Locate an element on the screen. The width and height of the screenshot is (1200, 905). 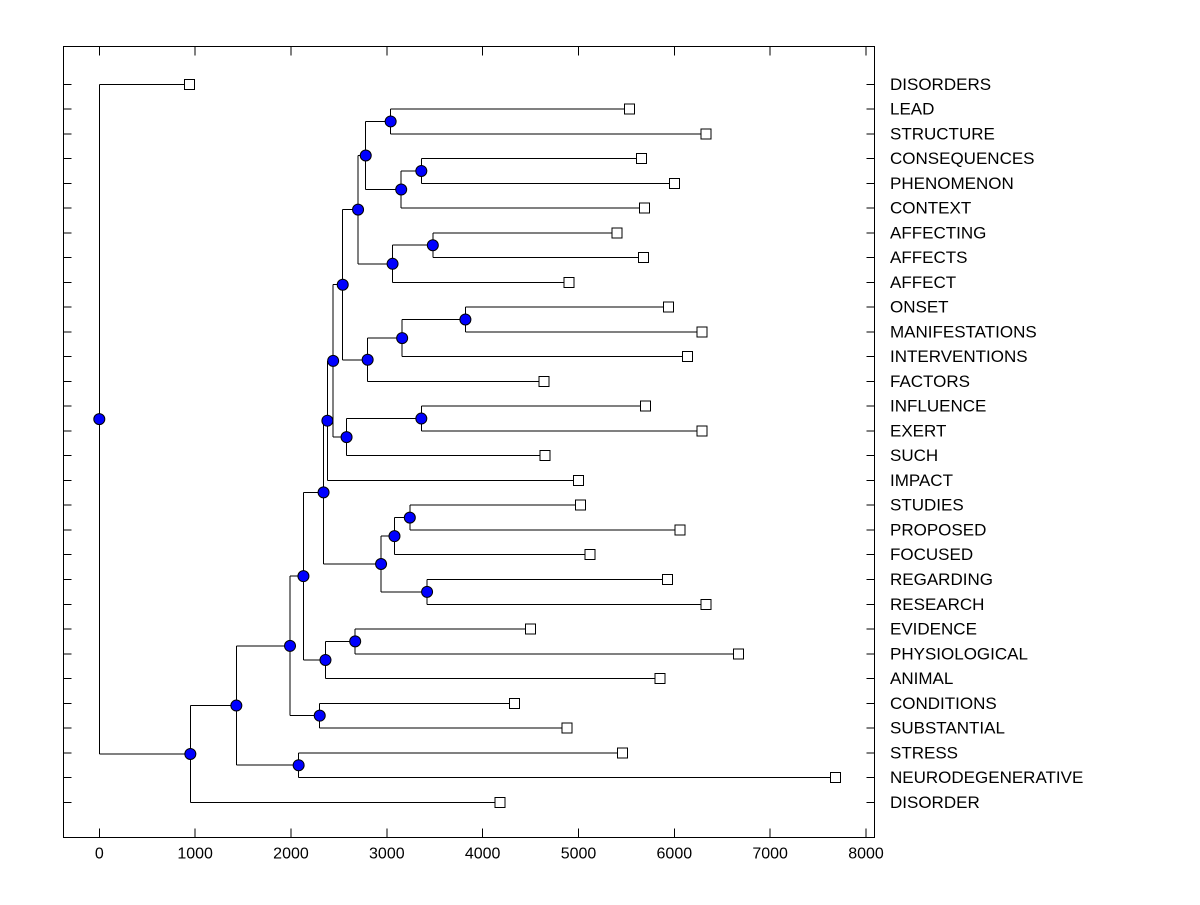
leaf-label: SUBSTANTIAL is located at coordinates (947, 728).